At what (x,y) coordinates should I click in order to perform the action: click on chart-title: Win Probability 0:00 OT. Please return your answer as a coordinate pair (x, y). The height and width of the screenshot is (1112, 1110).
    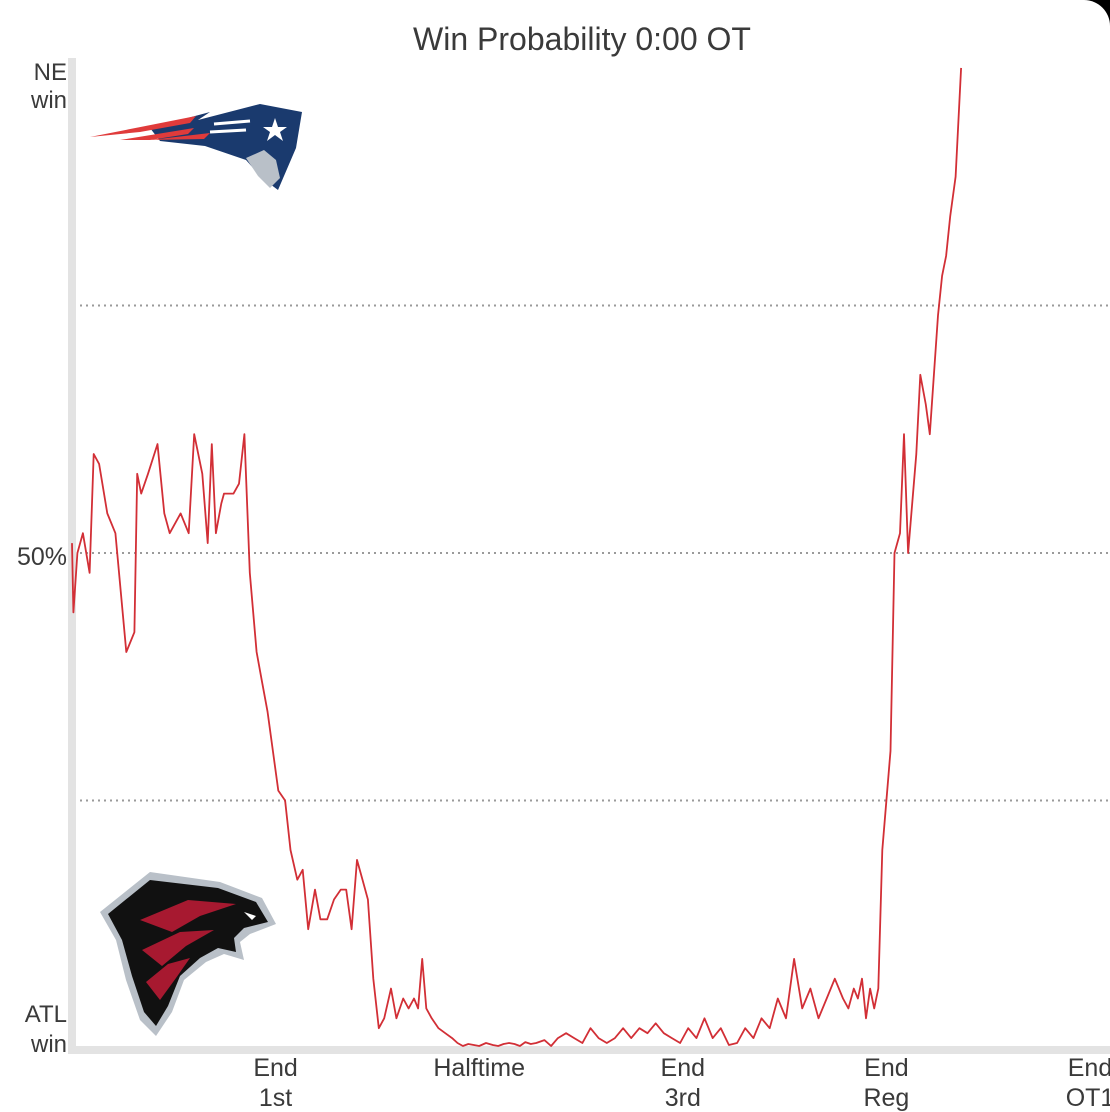
    Looking at the image, I should click on (582, 39).